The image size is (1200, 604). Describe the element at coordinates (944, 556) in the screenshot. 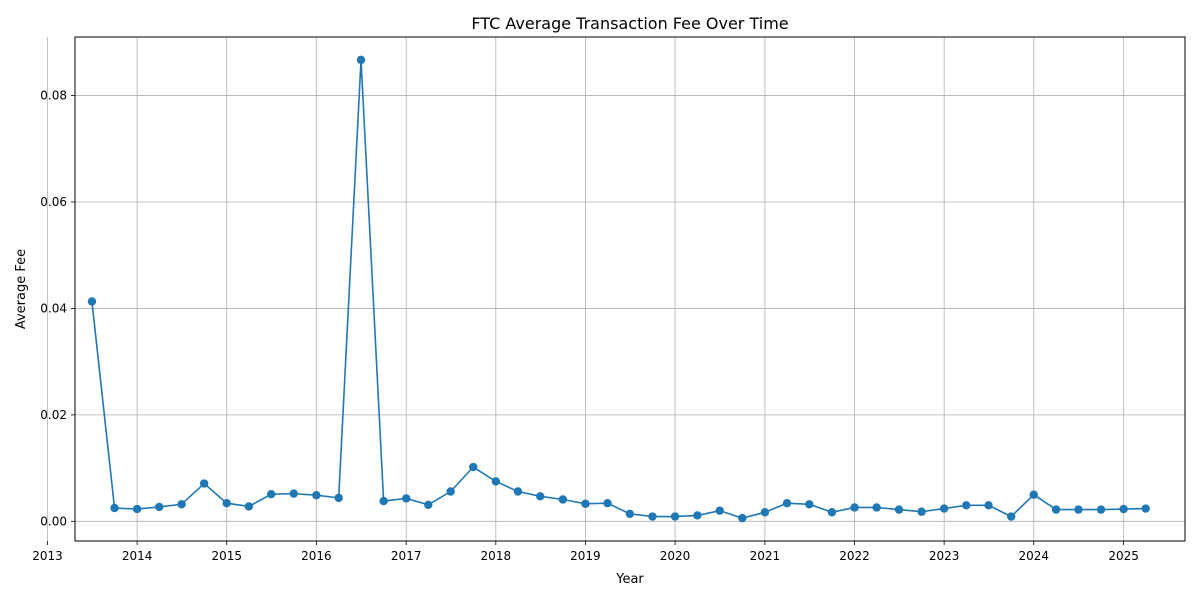

I see `x-tick-label: 2023` at that location.